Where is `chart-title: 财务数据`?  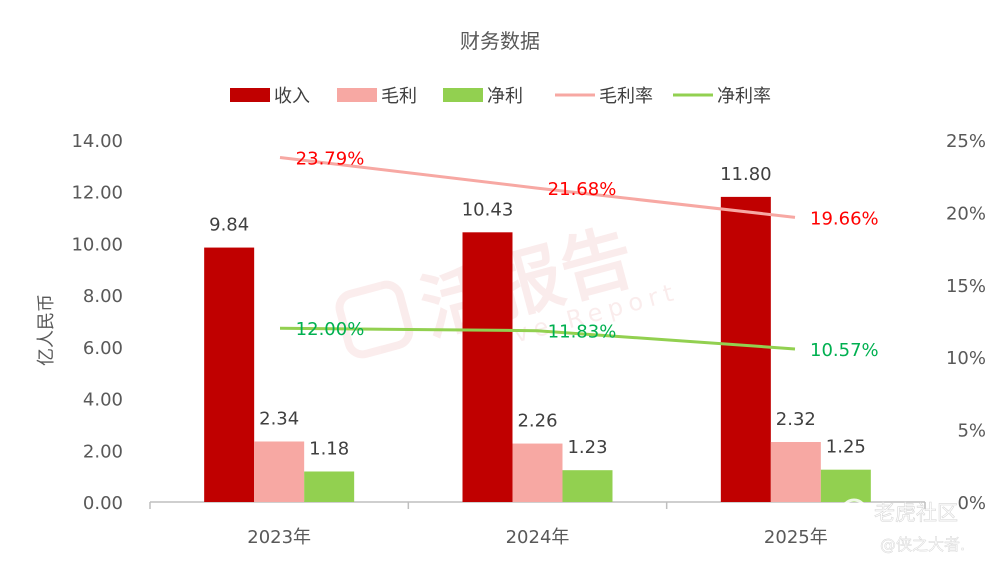 chart-title: 财务数据 is located at coordinates (500, 41).